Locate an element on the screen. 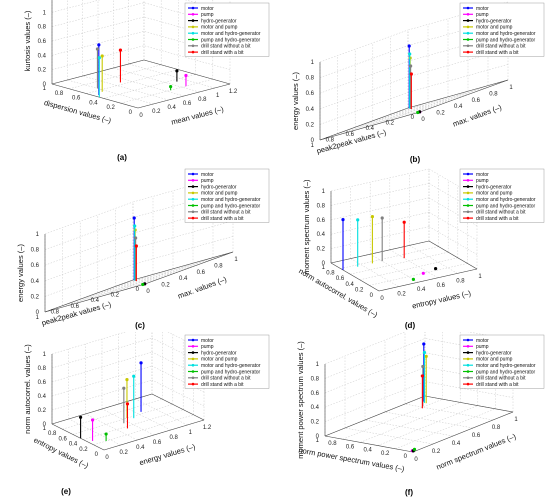 Image resolution: width=550 pixels, height=500 pixels. x-tick-label: 0 is located at coordinates (107, 458).